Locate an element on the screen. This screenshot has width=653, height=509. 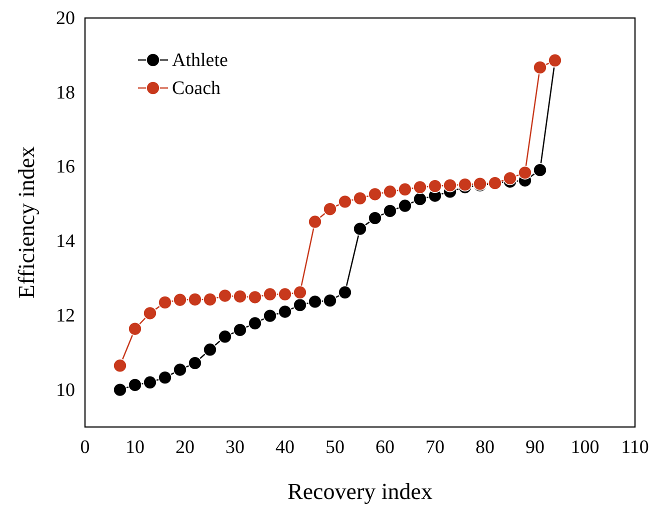
y-tick-label: 12 is located at coordinates (65, 315).